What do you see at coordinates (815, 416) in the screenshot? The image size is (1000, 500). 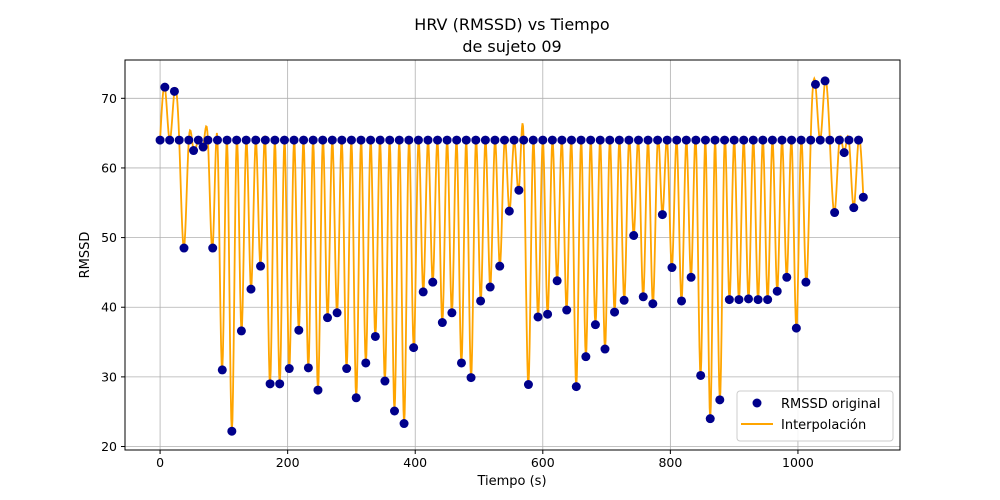 I see `legend: RMSSD original Interpolación` at bounding box center [815, 416].